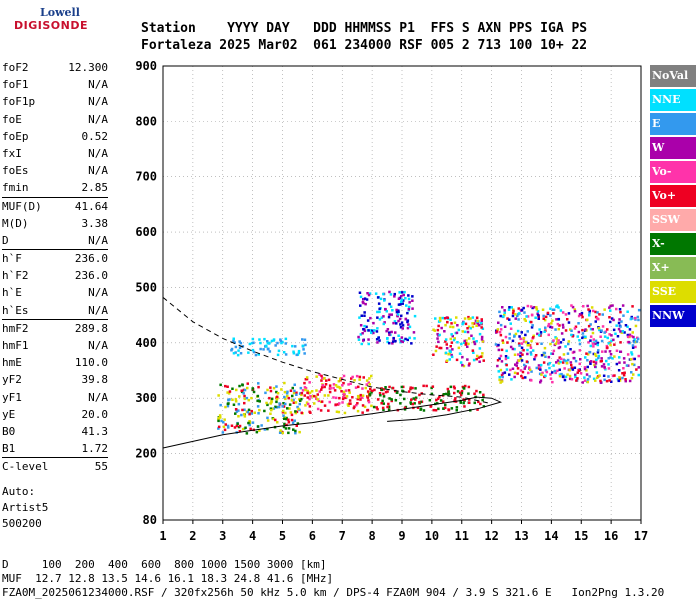 The height and width of the screenshot is (600, 700). I want to click on x-tick-label: 12, so click(491, 536).